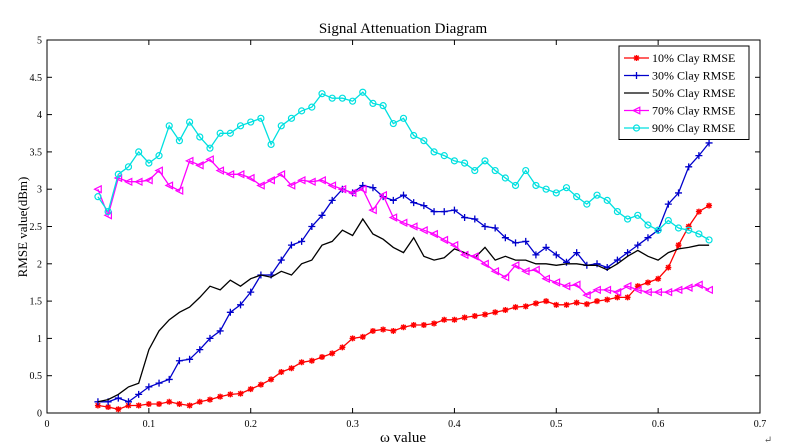 The width and height of the screenshot is (807, 447). What do you see at coordinates (149, 424) in the screenshot?
I see `x-tick-label: 0.1` at bounding box center [149, 424].